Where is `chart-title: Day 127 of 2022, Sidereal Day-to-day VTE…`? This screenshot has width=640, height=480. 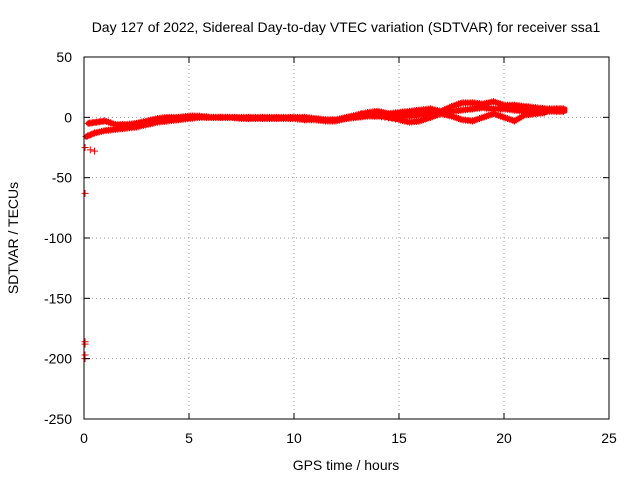
chart-title: Day 127 of 2022, Sidereal Day-to-day VTE… is located at coordinates (346, 27).